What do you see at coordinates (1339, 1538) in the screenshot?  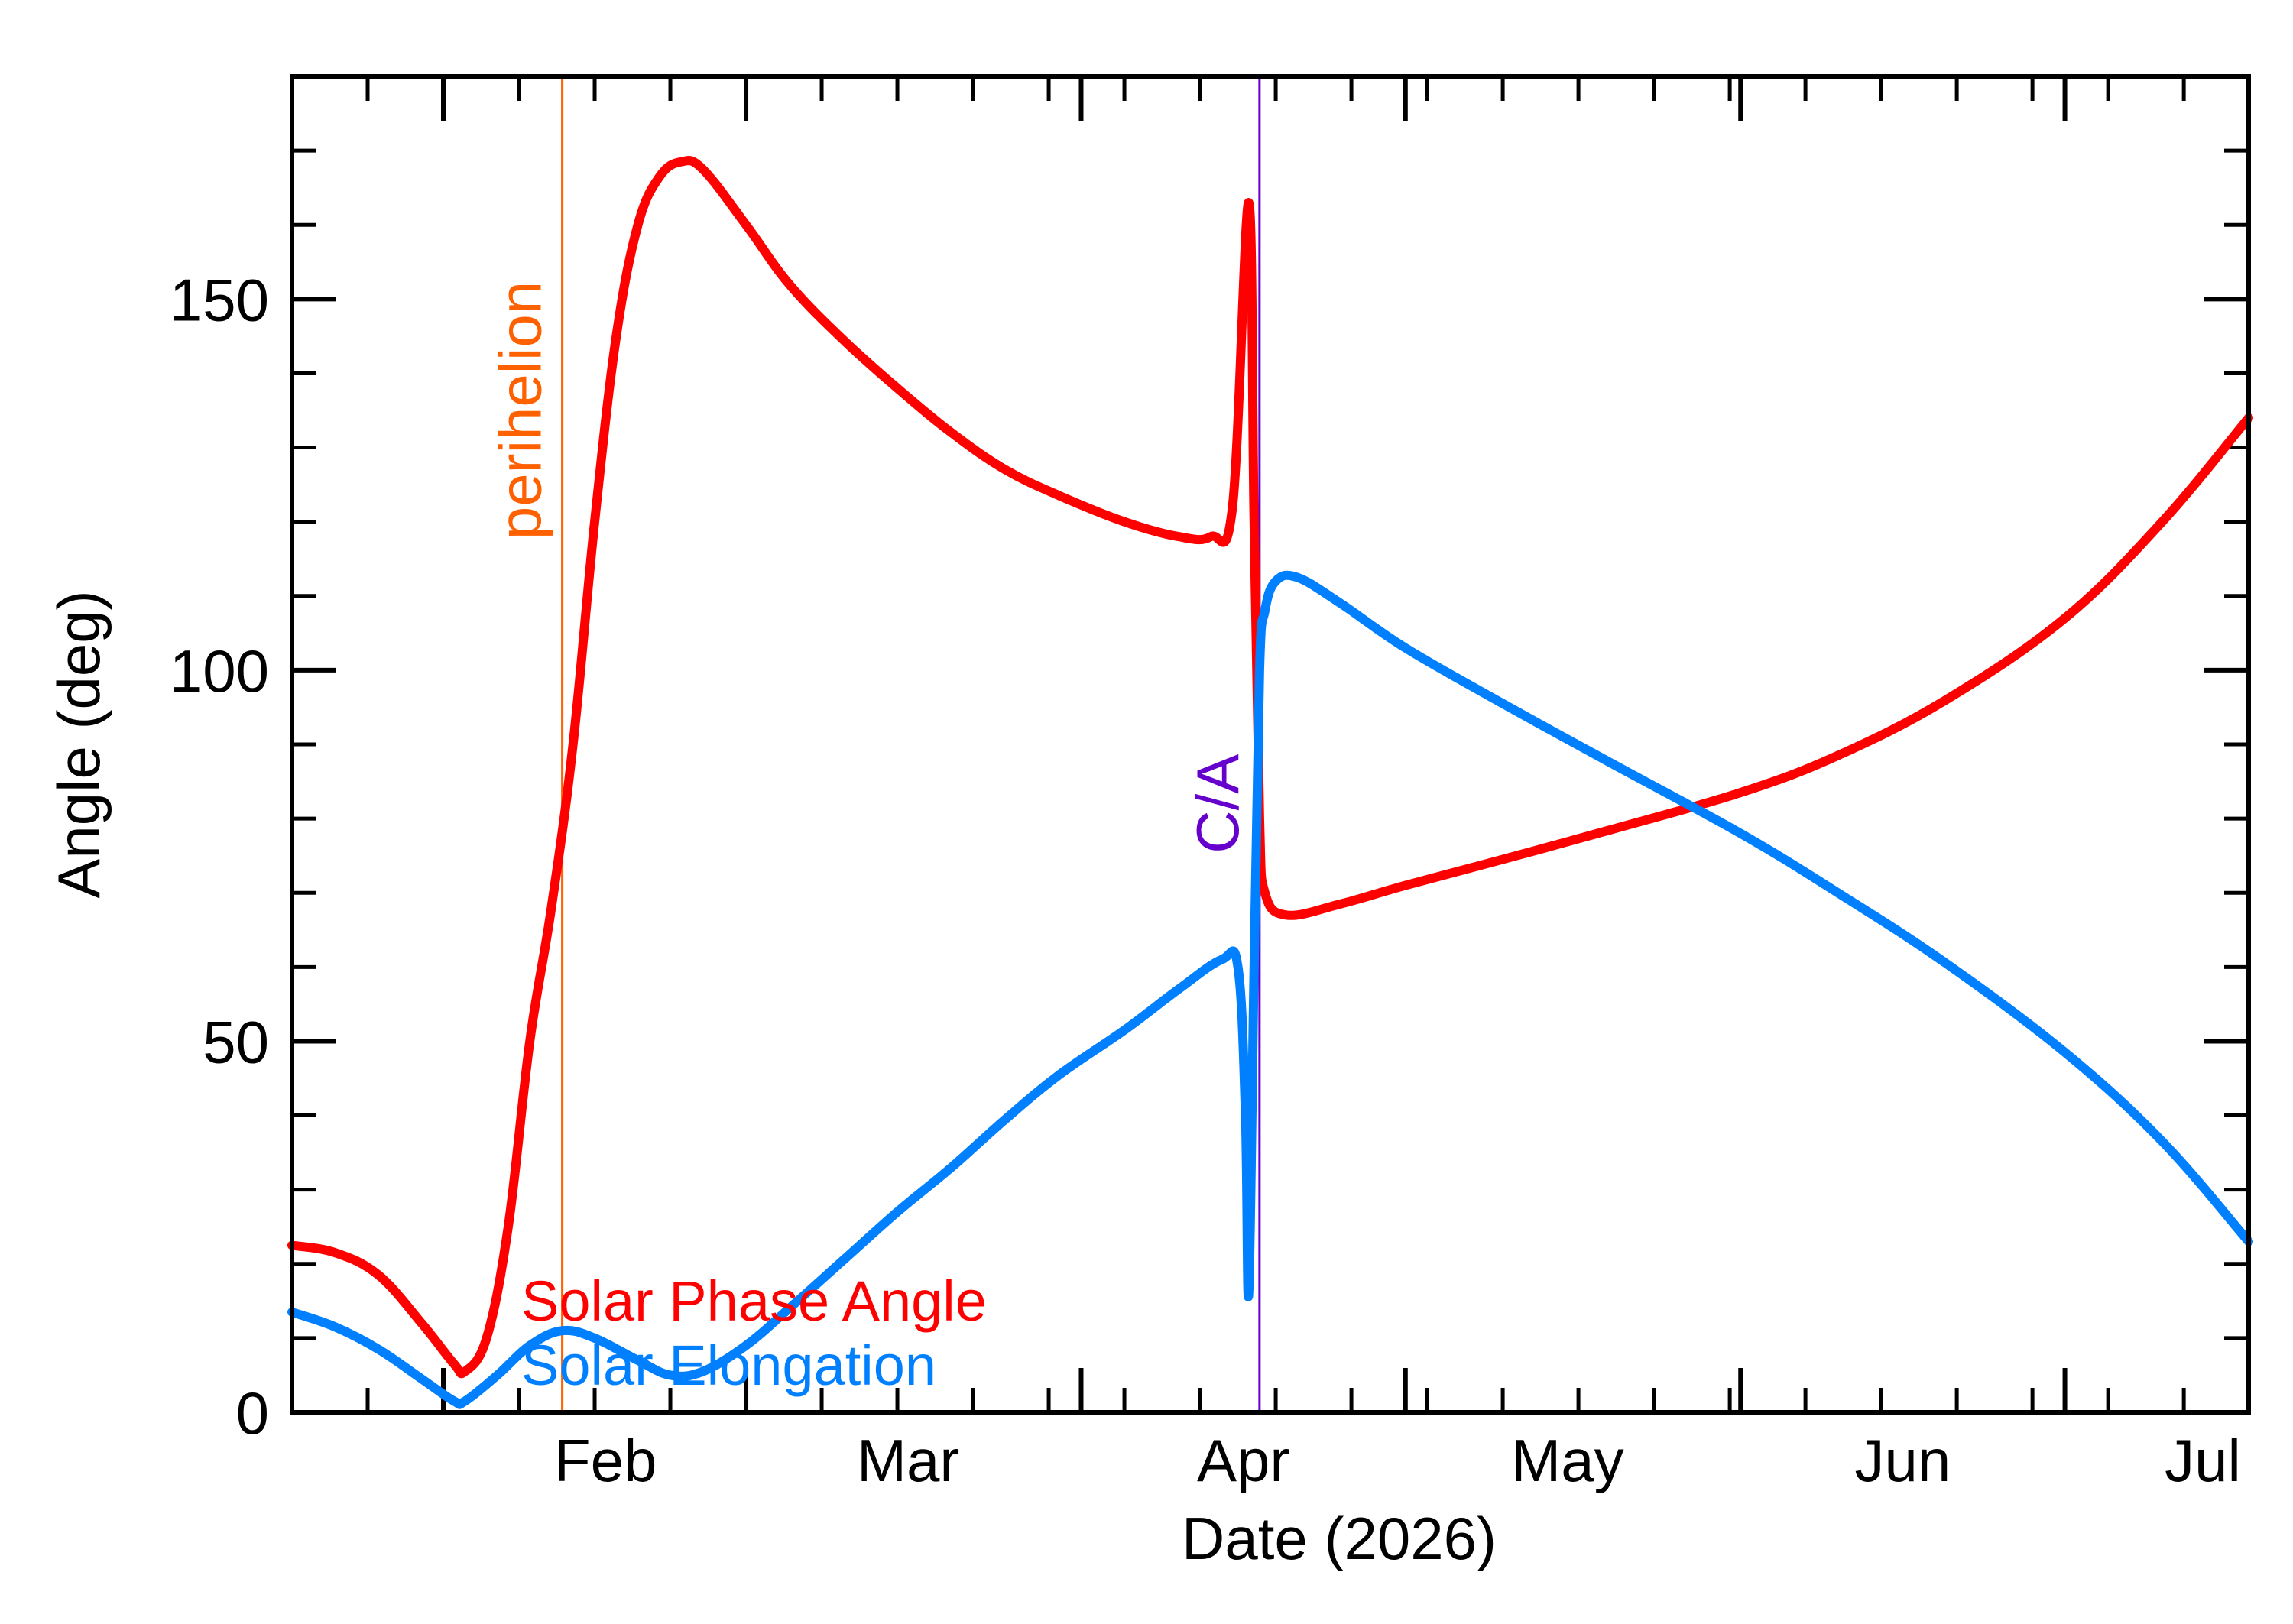 I see `x-axis-label: Date (2026)` at bounding box center [1339, 1538].